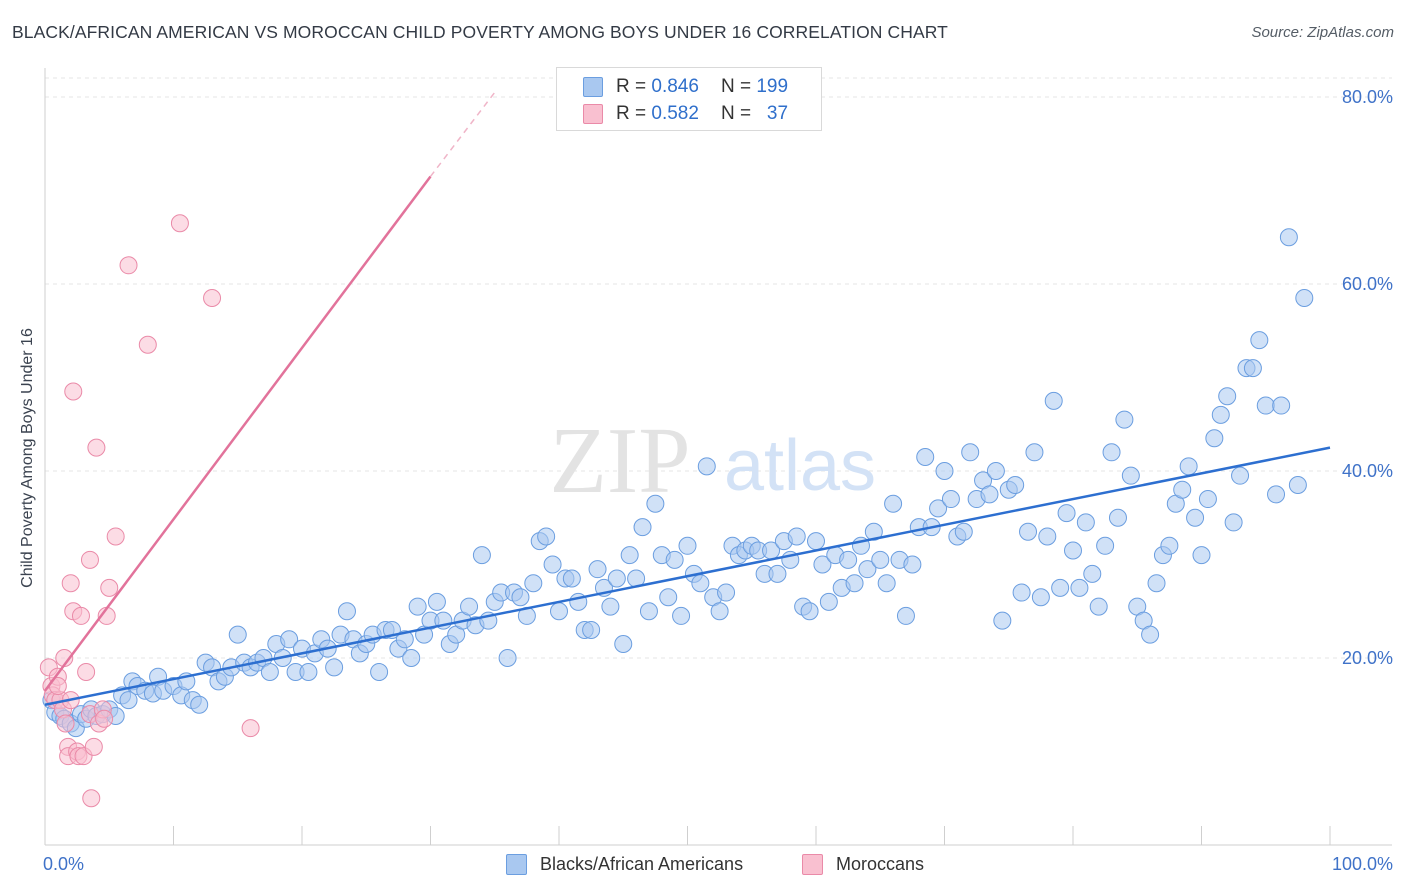  What do you see at coordinates (777, 113) in the screenshot?
I see `n-value-moroccans: 37` at bounding box center [777, 113].